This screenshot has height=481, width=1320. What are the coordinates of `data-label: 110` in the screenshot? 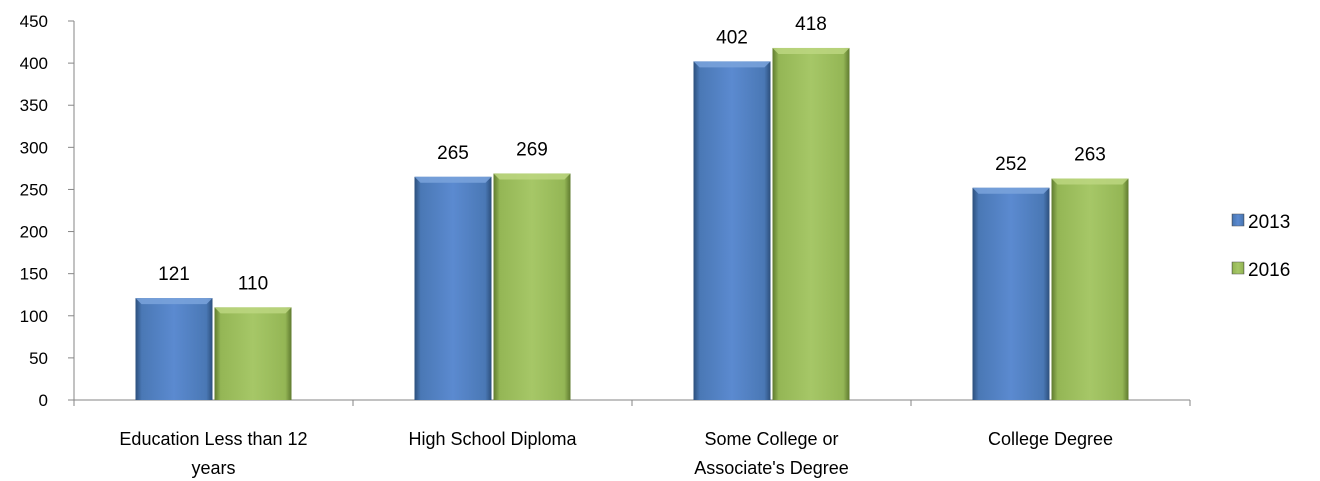 It's located at (253, 283).